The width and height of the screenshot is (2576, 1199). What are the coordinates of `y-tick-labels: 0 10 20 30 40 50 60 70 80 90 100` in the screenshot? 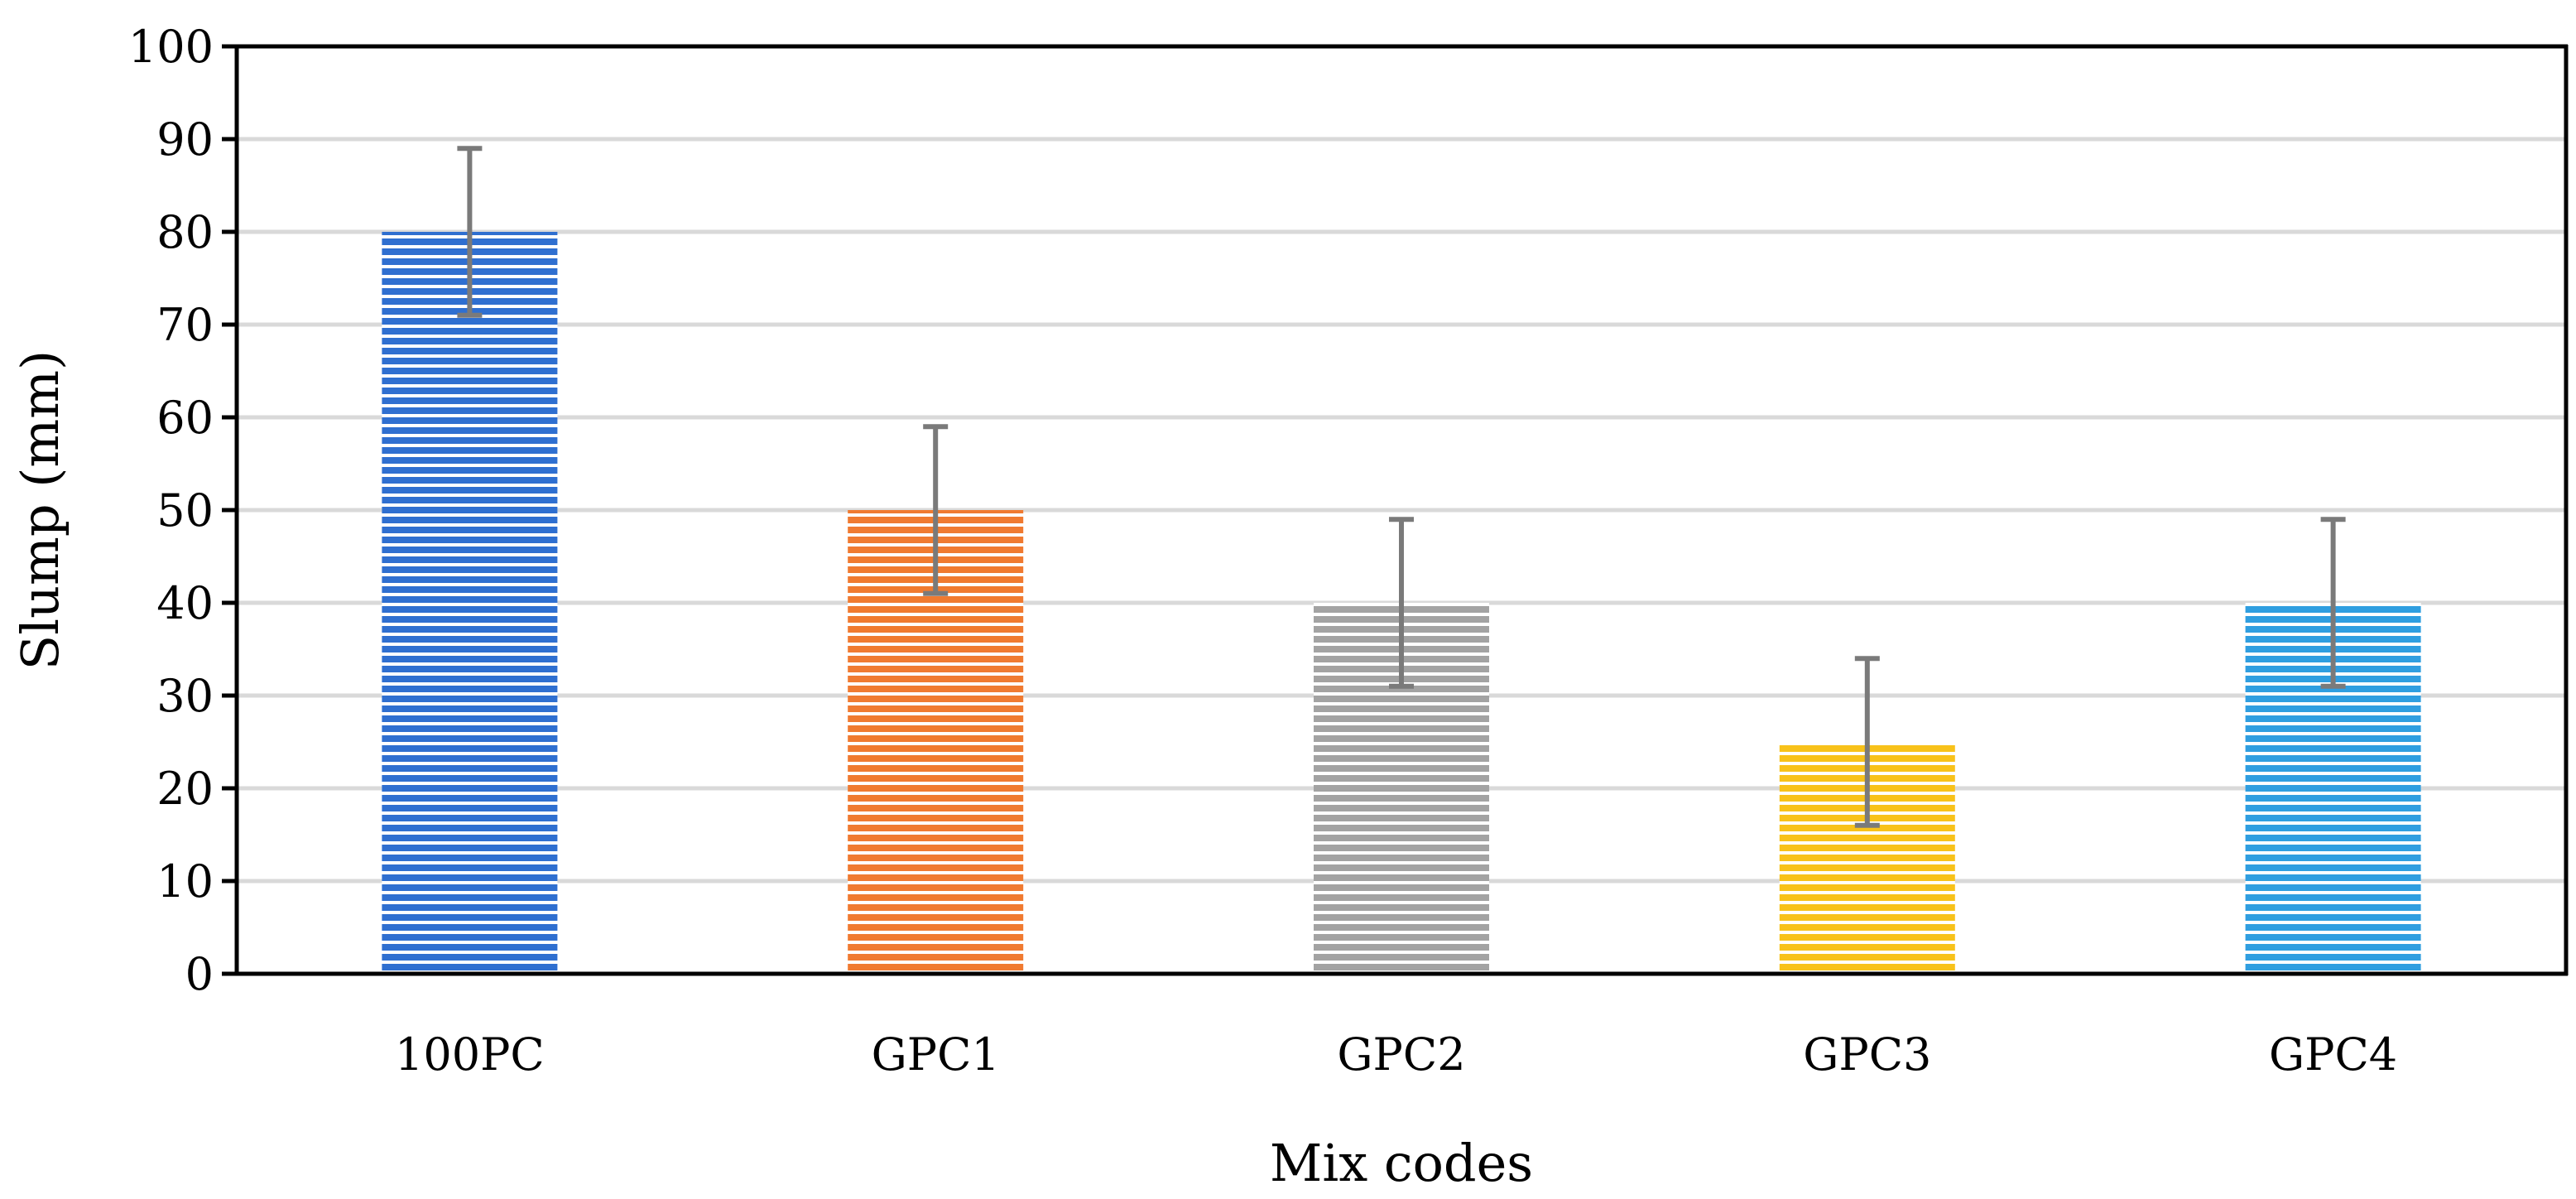 It's located at (182, 510).